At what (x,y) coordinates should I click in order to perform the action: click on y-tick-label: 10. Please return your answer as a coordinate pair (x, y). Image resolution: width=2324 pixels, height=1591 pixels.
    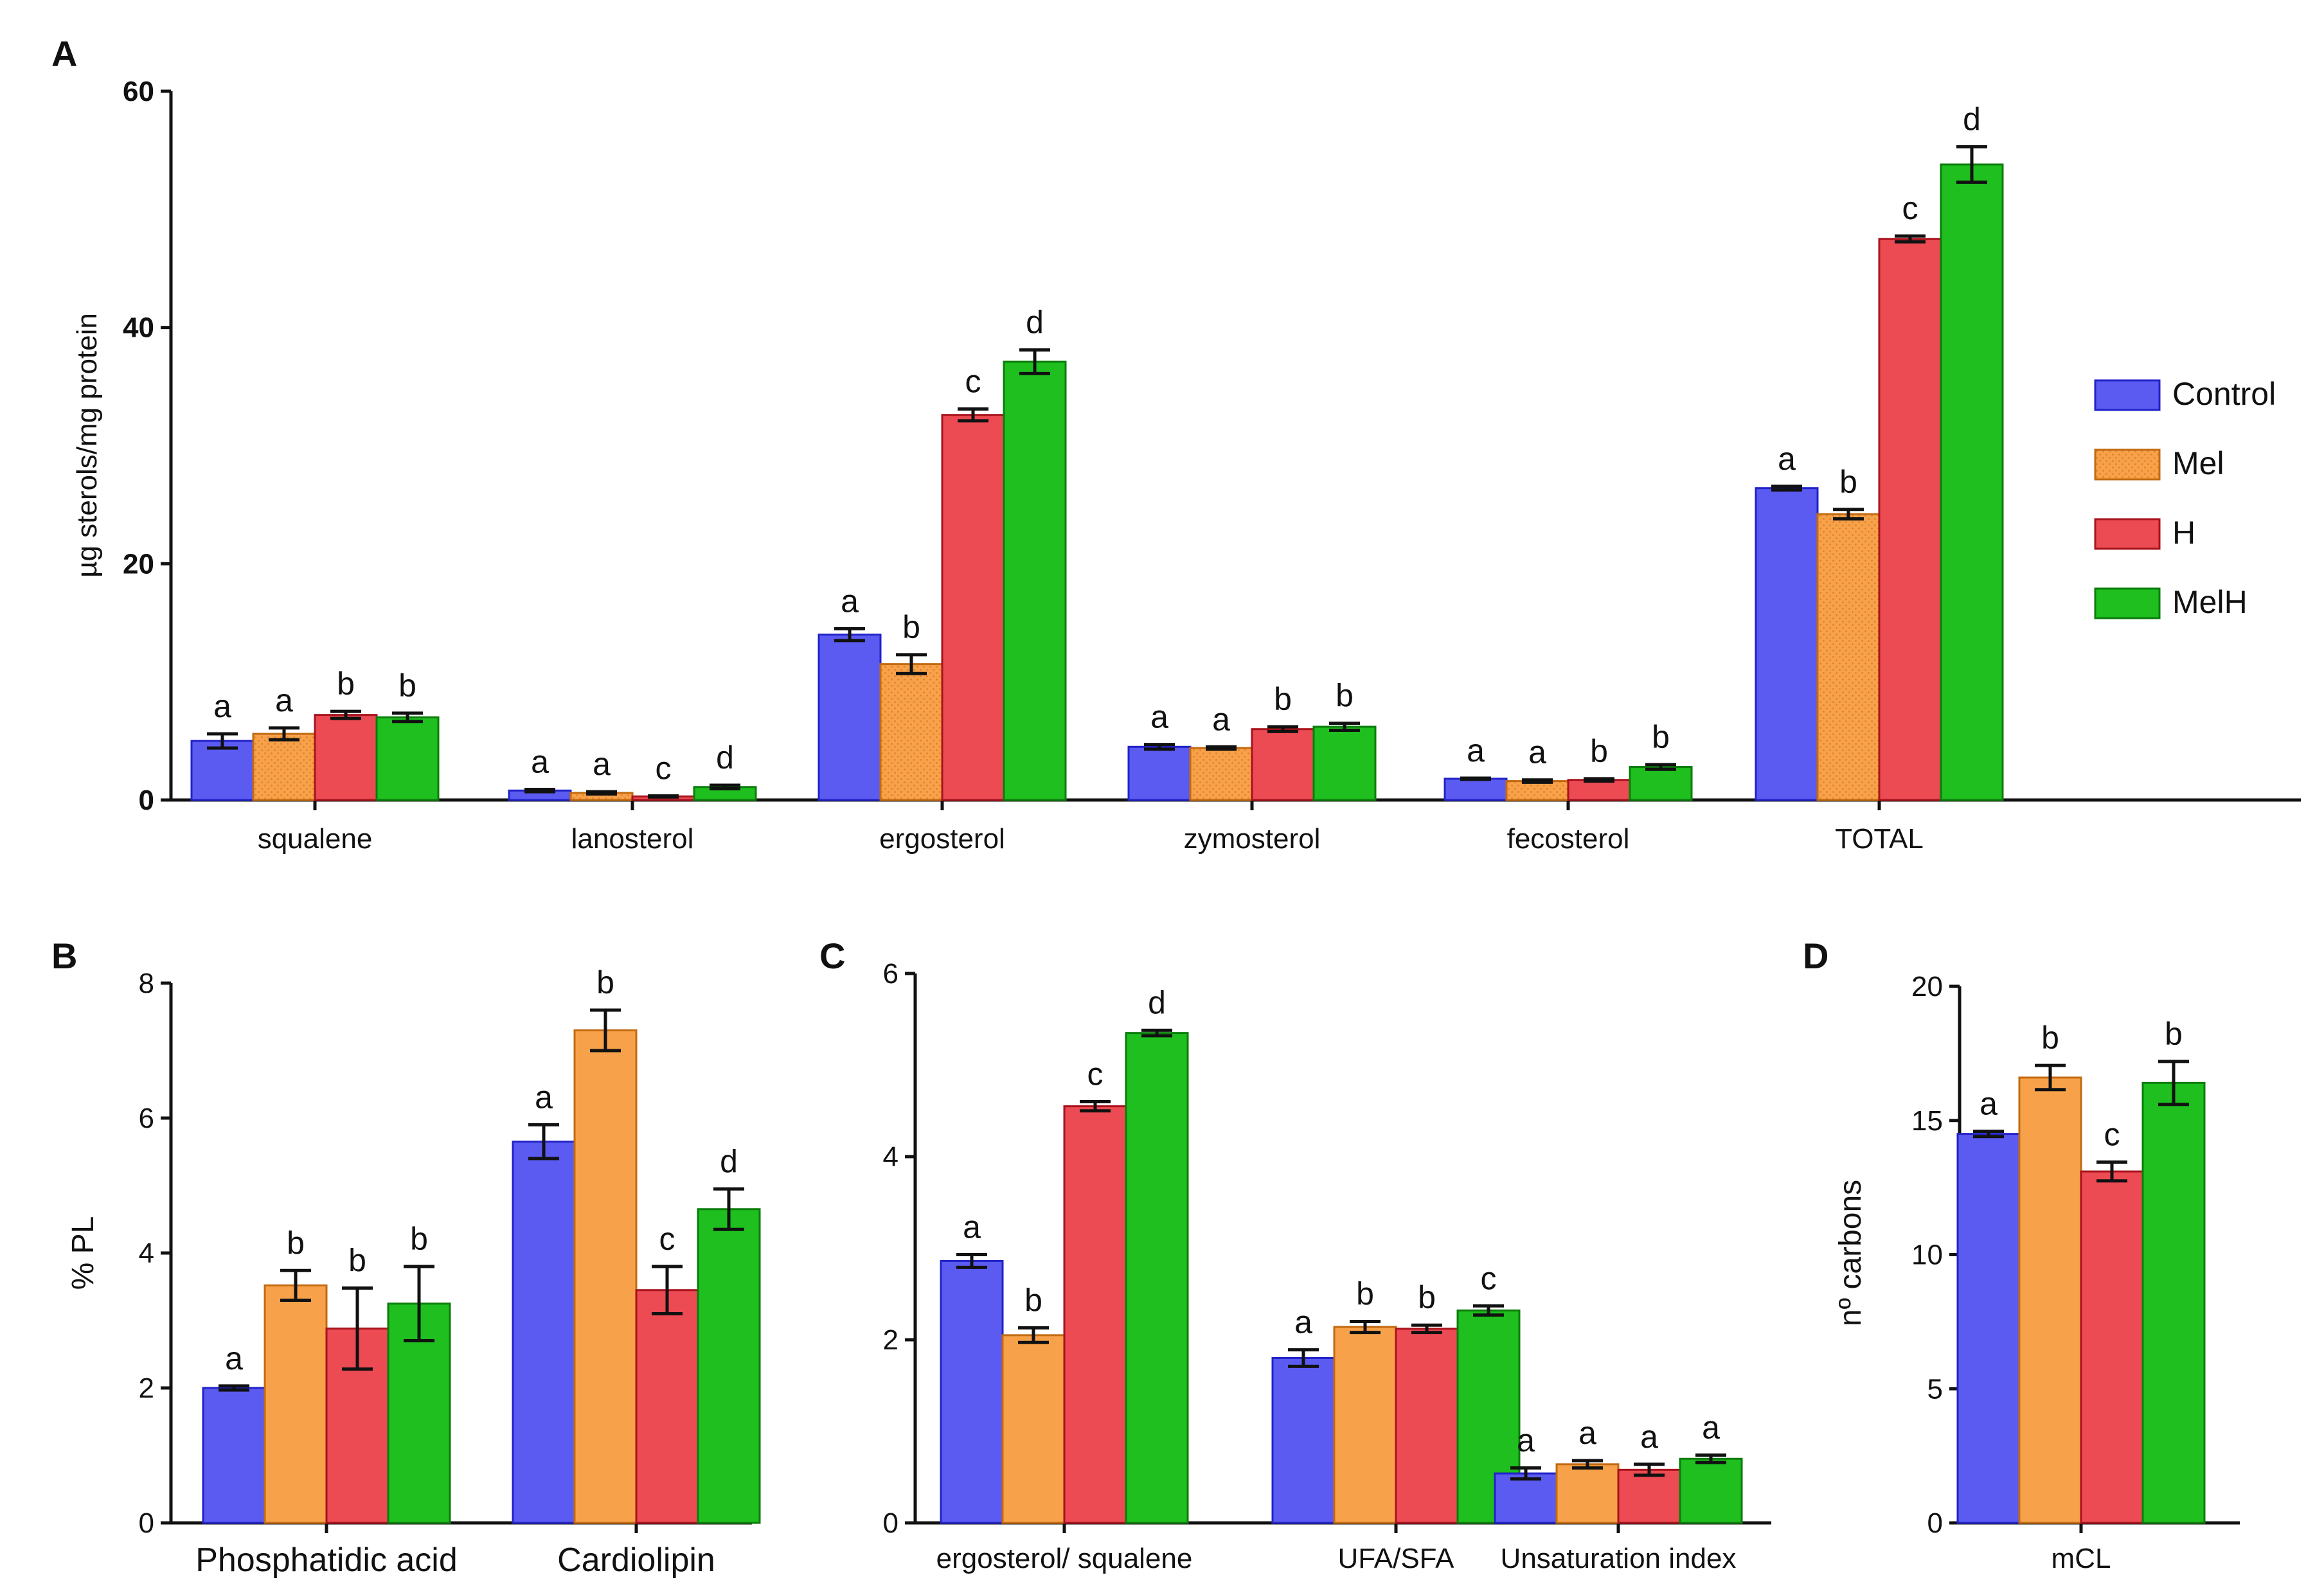
    Looking at the image, I should click on (1927, 1255).